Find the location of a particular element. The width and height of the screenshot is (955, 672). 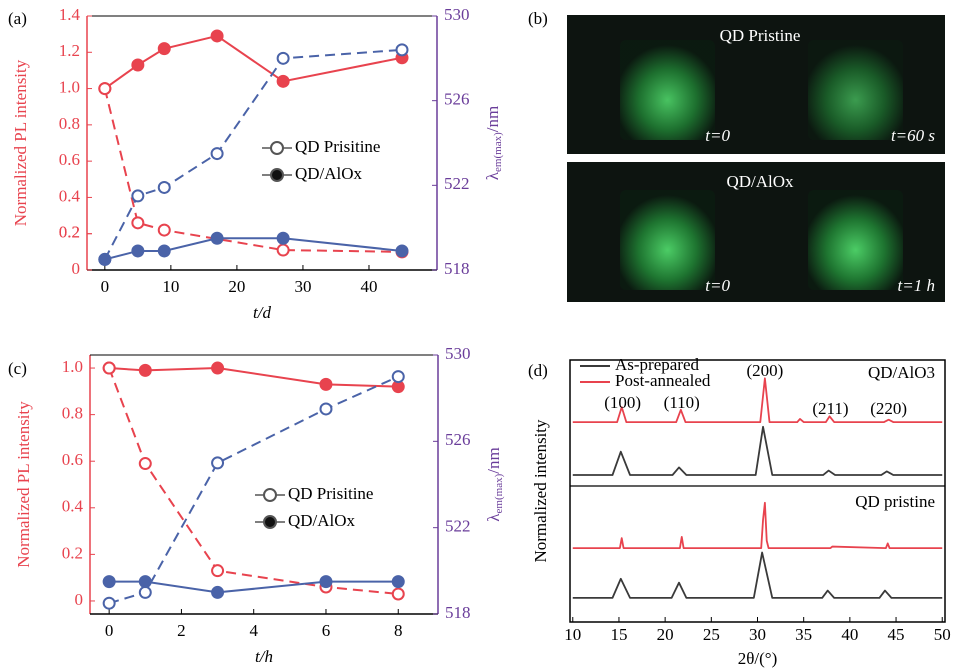

annotation: (220) is located at coordinates (888, 408).